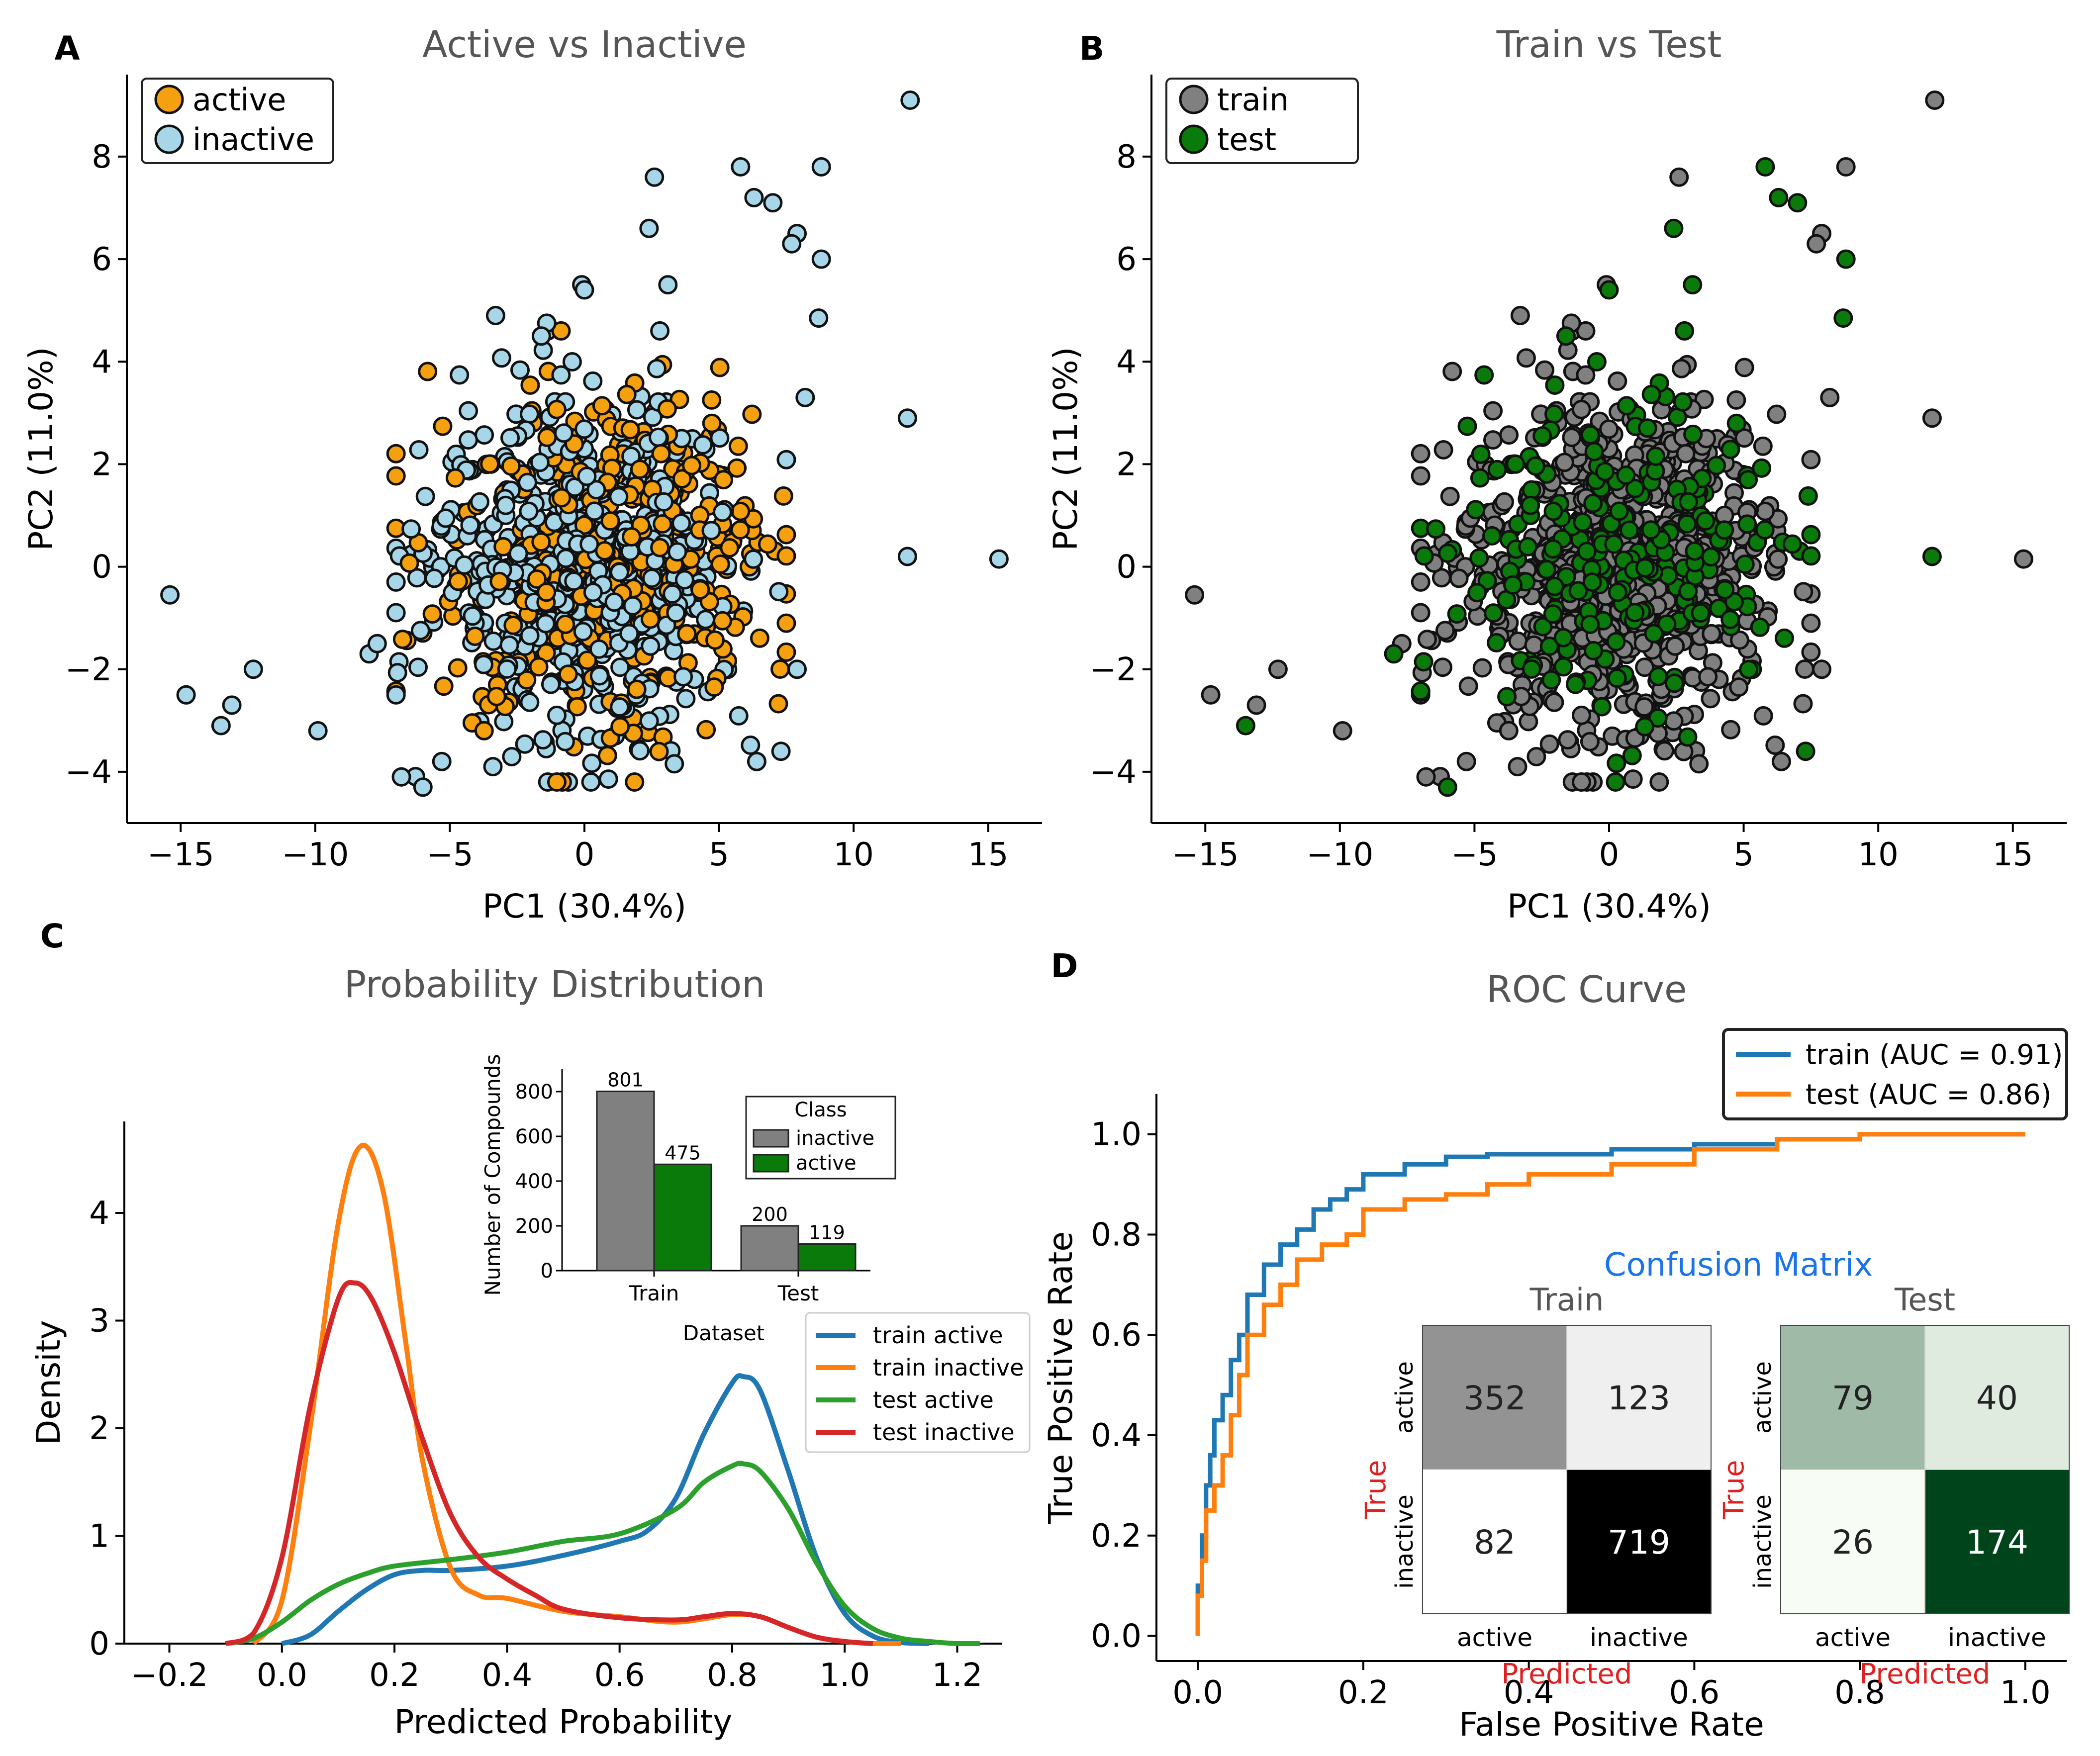 This screenshot has width=2100, height=1756. What do you see at coordinates (1738, 1265) in the screenshot?
I see `confusion-matrix-title: Confusion Matrix` at bounding box center [1738, 1265].